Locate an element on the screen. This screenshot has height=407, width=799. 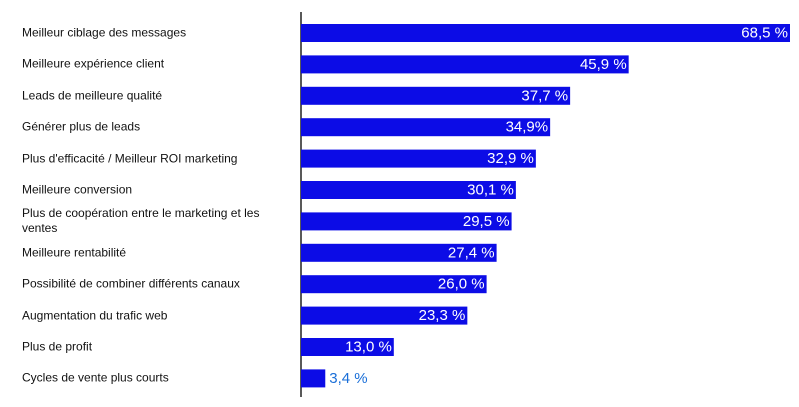
value-label: 68,5 % is located at coordinates (764, 33).